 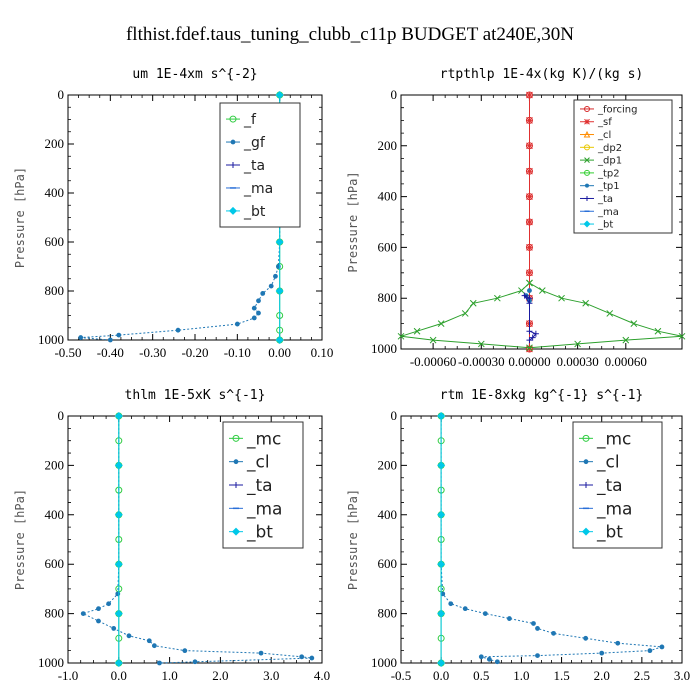 What do you see at coordinates (609, 161) in the screenshot?
I see `legend-entry: _dp1` at bounding box center [609, 161].